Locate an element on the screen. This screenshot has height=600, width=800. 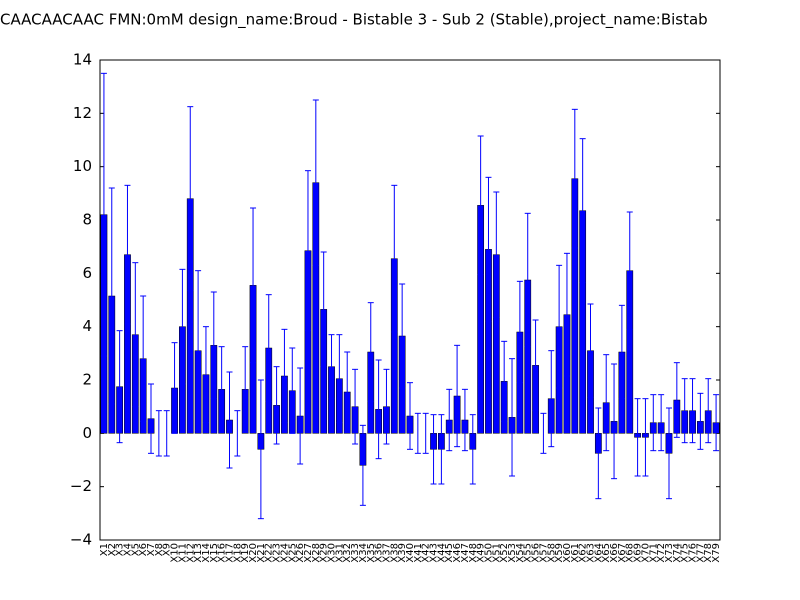
x-tick-label: X67 is located at coordinates (622, 553).